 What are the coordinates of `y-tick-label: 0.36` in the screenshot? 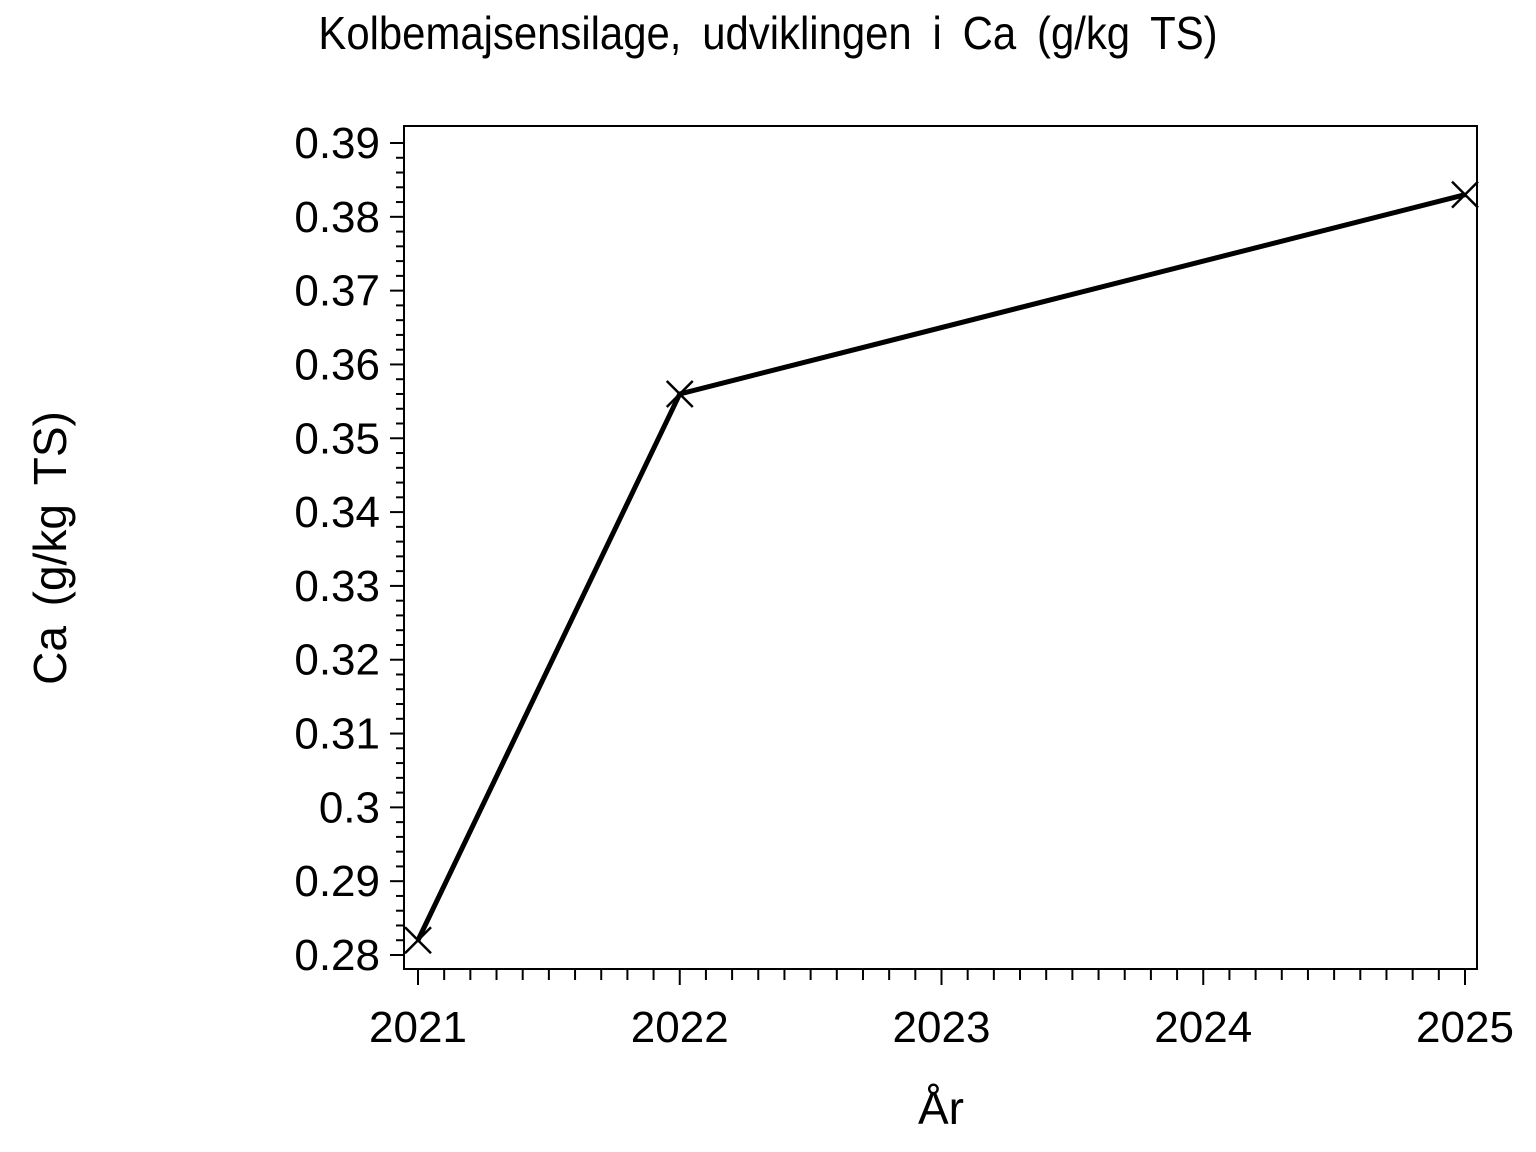 It's located at (337, 364).